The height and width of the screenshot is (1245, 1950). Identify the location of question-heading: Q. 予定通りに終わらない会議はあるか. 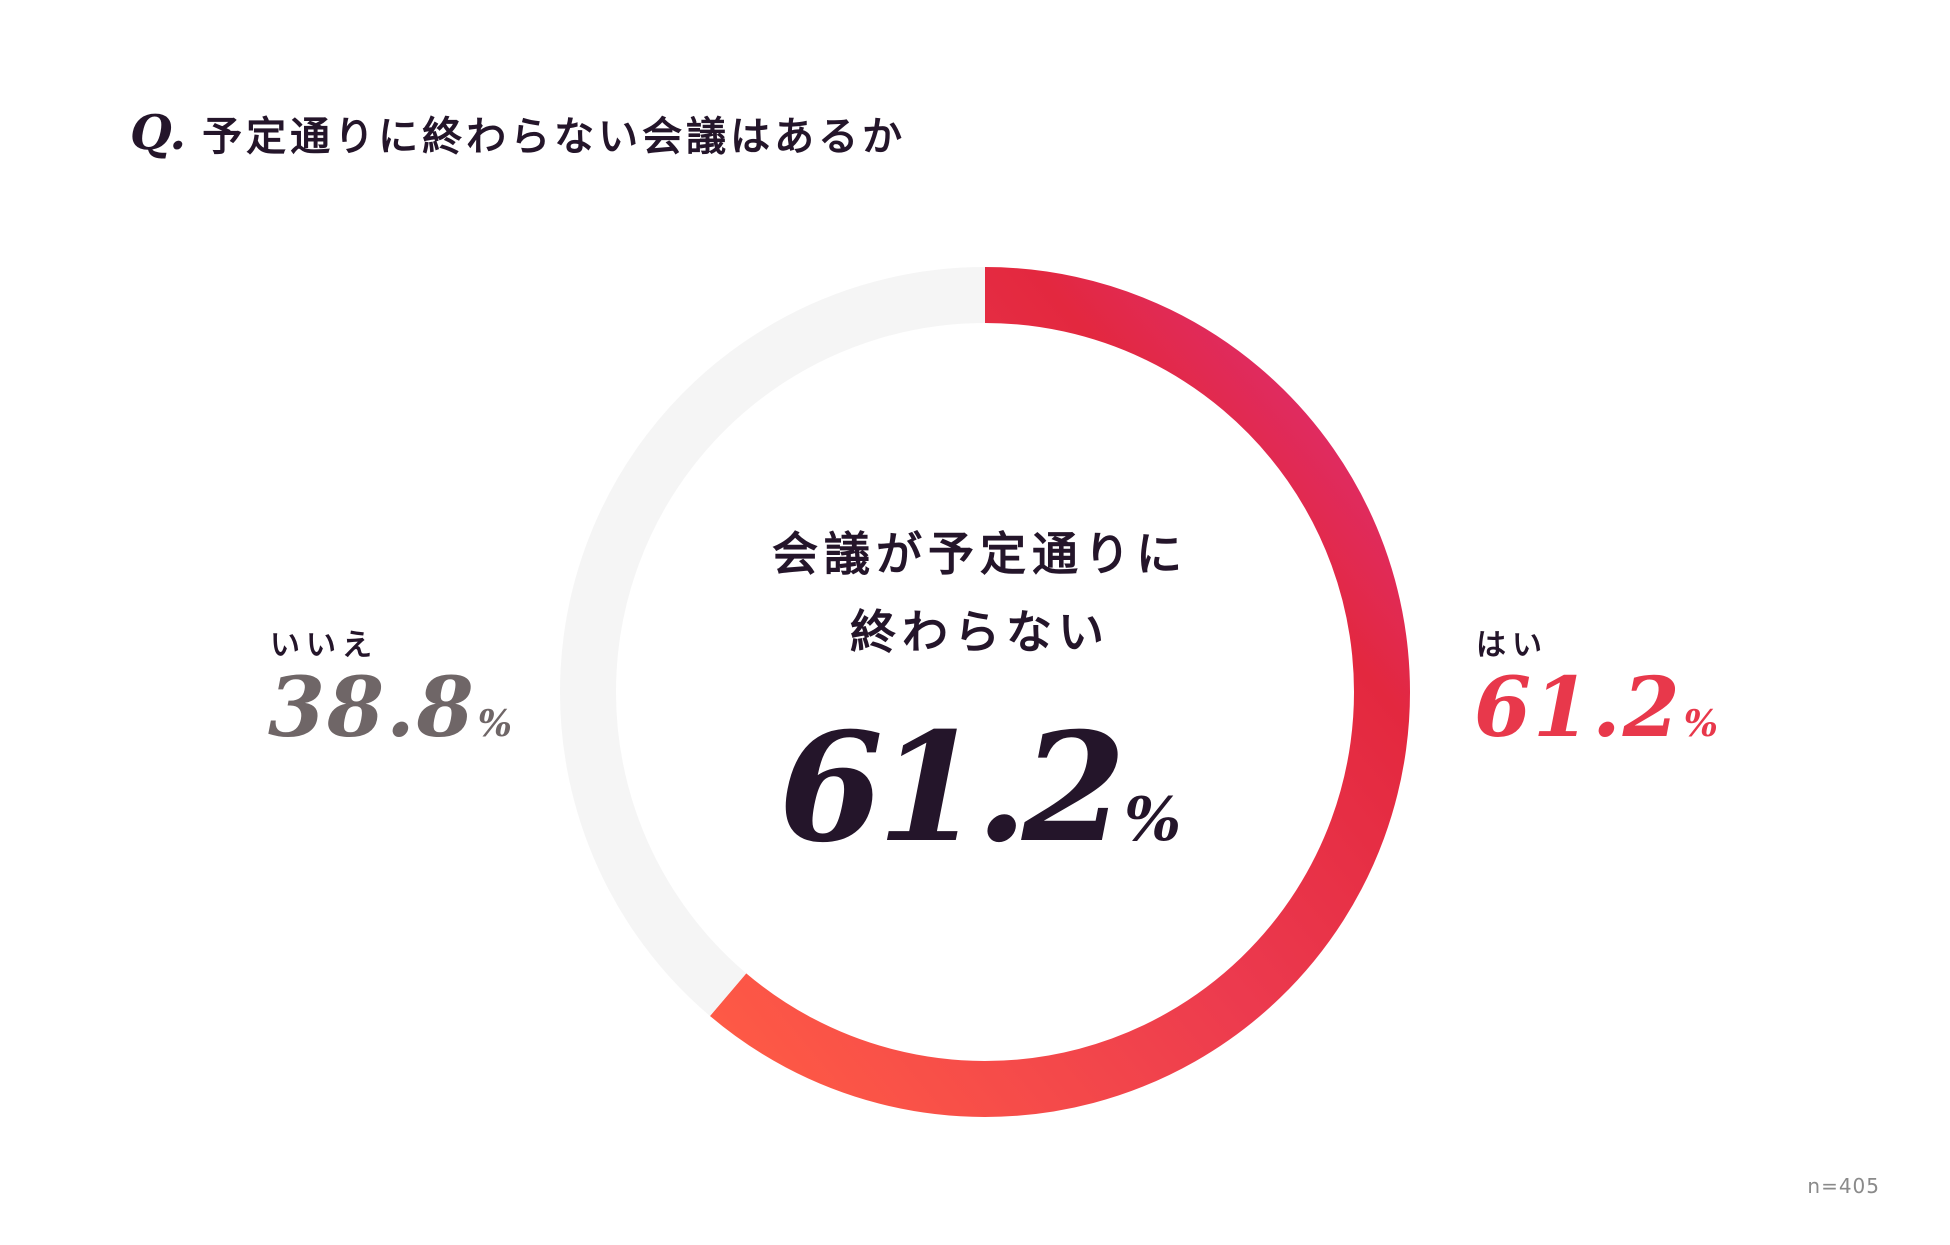
(518, 133).